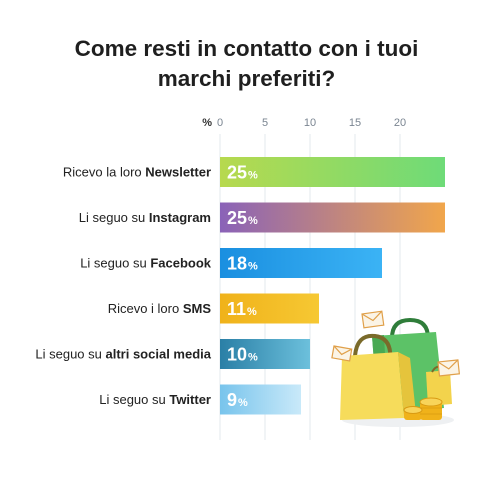 Image resolution: width=493 pixels, height=493 pixels. Describe the element at coordinates (146, 263) in the screenshot. I see `category-label: Li seguo su Facebook` at that location.